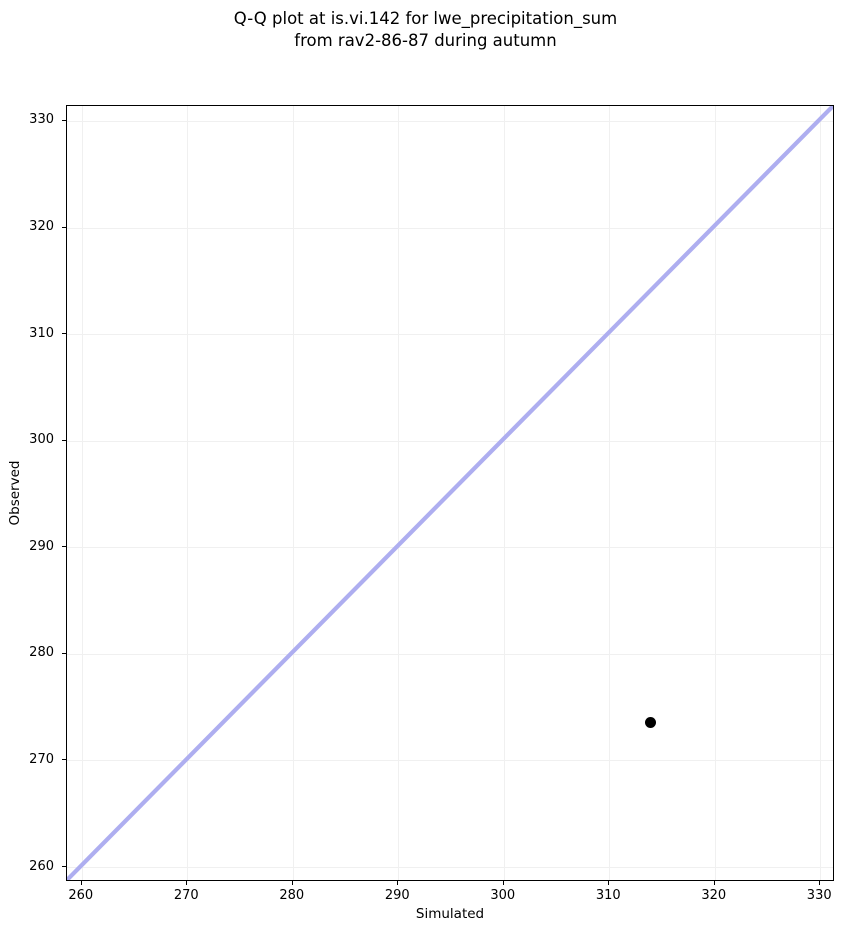 The image size is (851, 934). What do you see at coordinates (41, 546) in the screenshot?
I see `y-tick-label-290: 290` at bounding box center [41, 546].